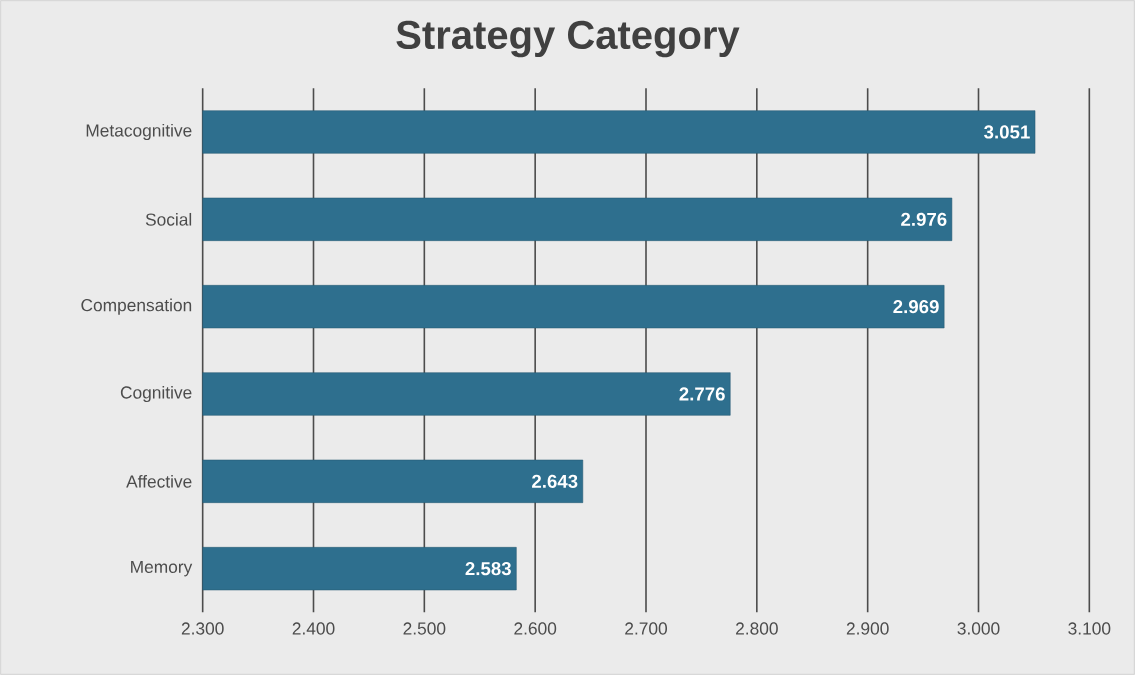 The width and height of the screenshot is (1135, 675). I want to click on y-tick-label: Metacognitive, so click(139, 132).